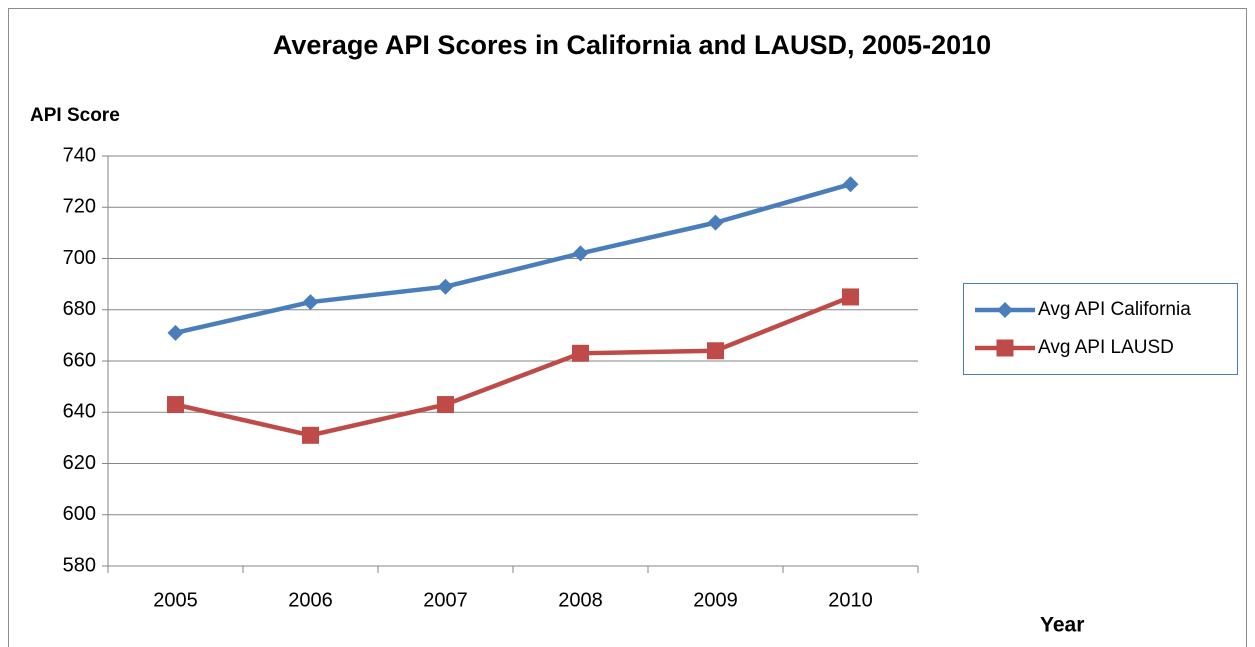 The height and width of the screenshot is (647, 1255). Describe the element at coordinates (75, 115) in the screenshot. I see `y-axis-label: API Score` at that location.